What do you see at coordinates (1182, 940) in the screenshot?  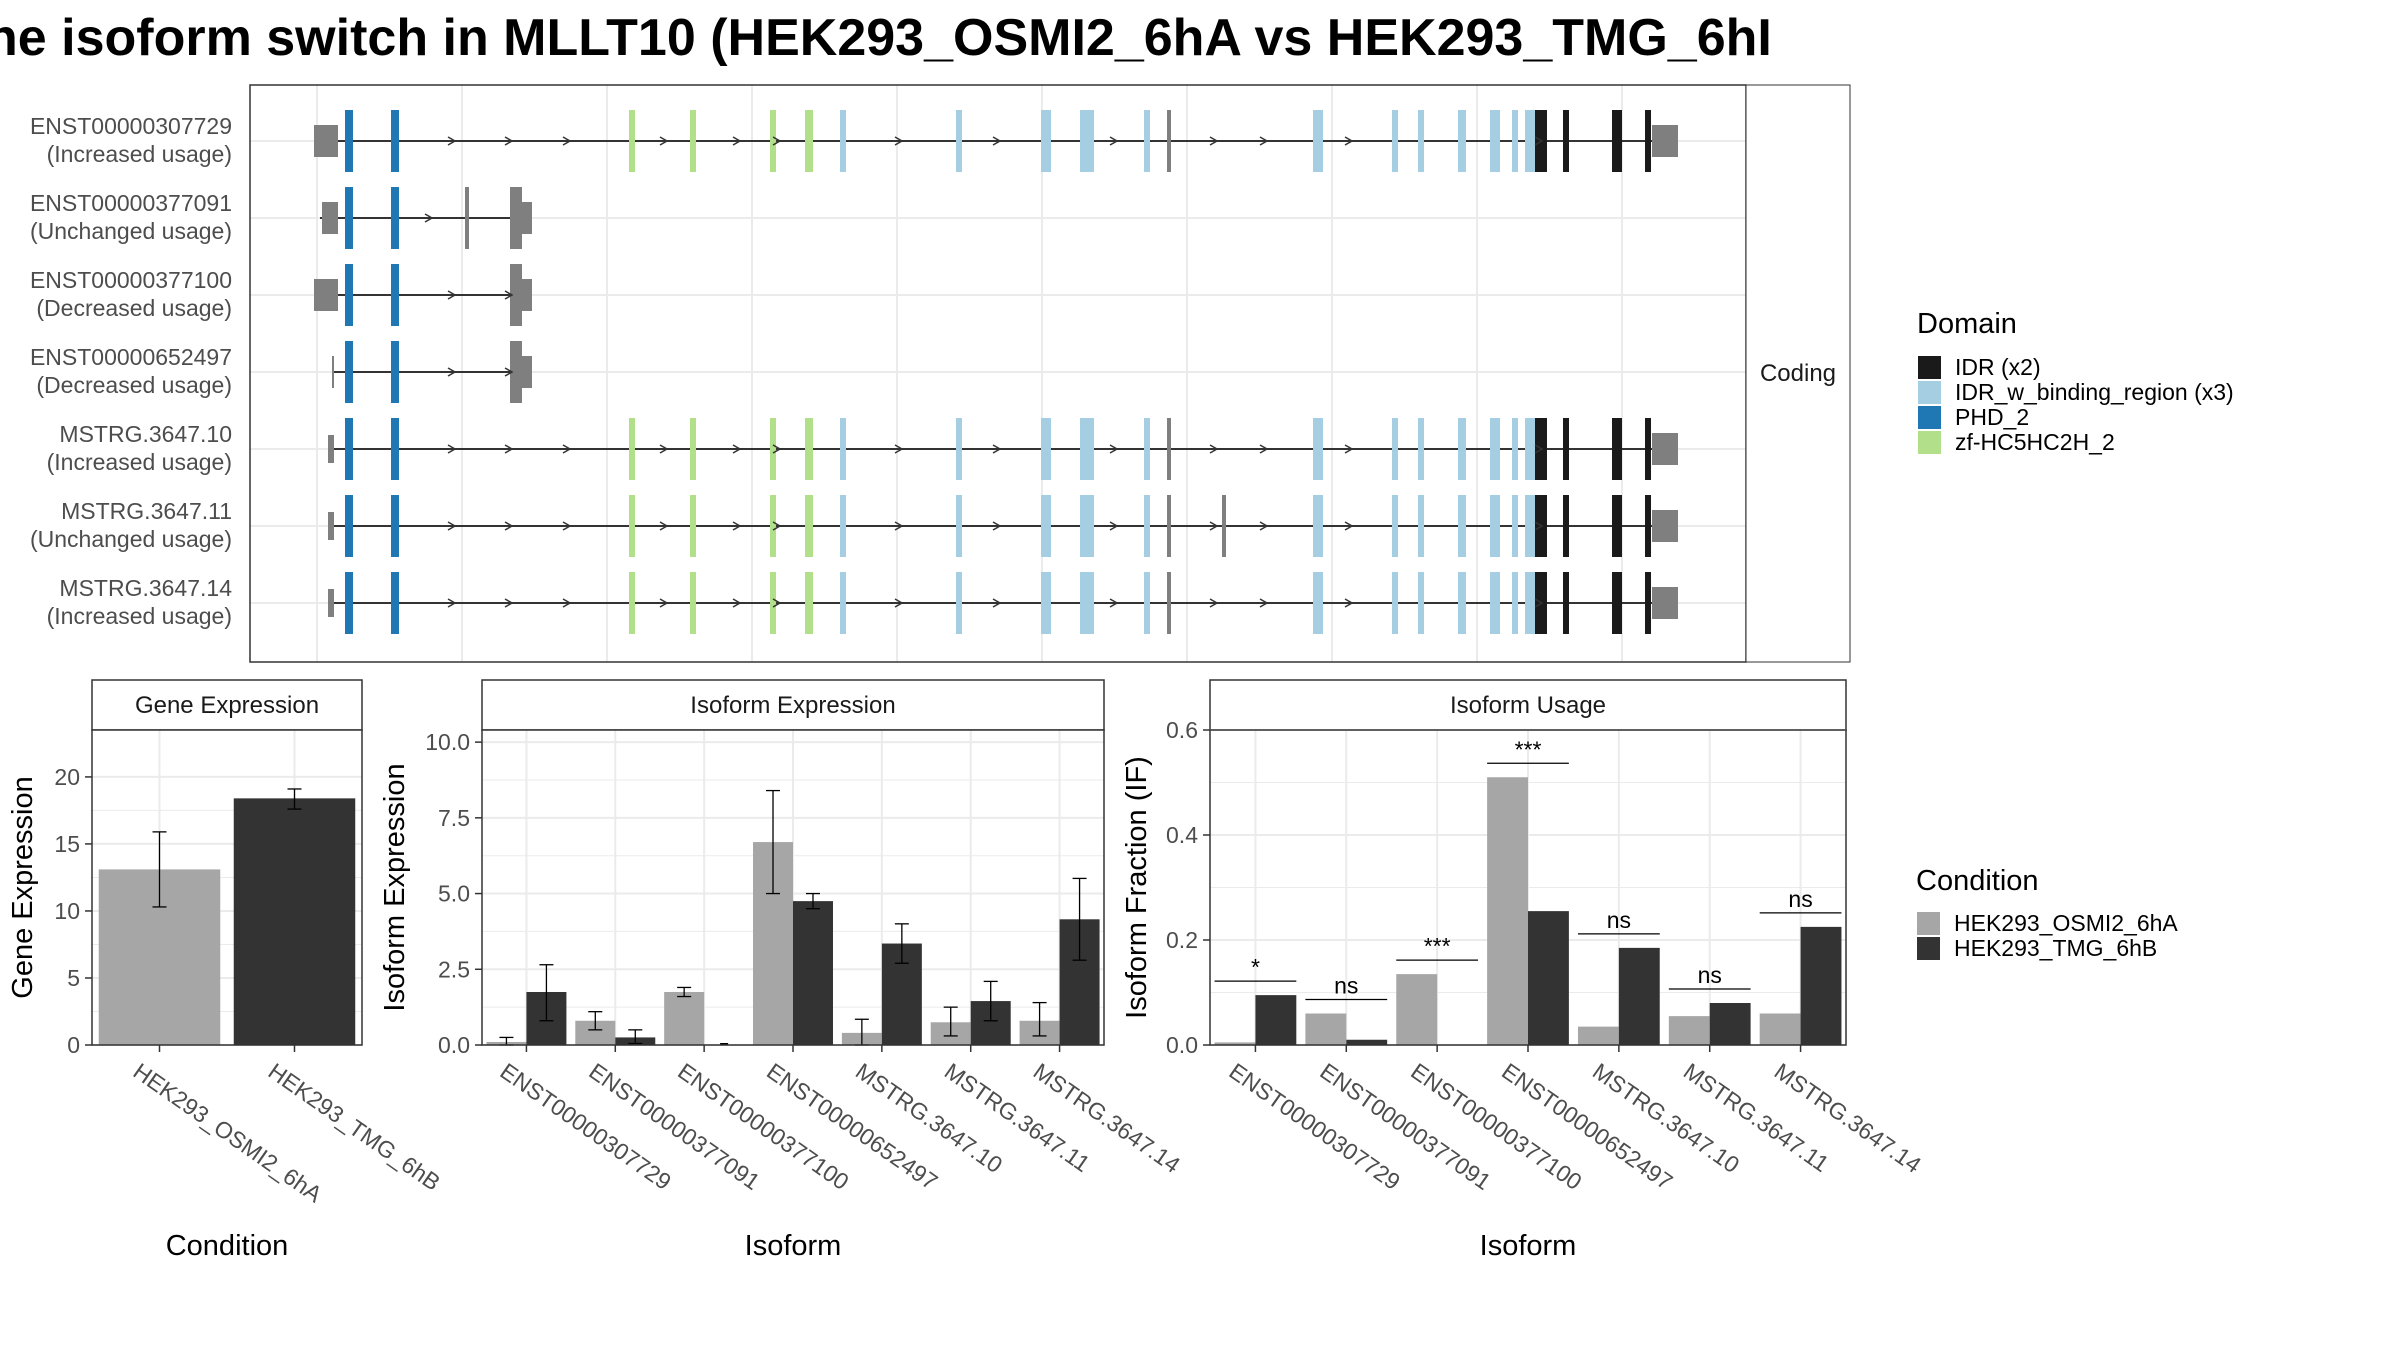 I see `y-tick-label: 0.2` at bounding box center [1182, 940].